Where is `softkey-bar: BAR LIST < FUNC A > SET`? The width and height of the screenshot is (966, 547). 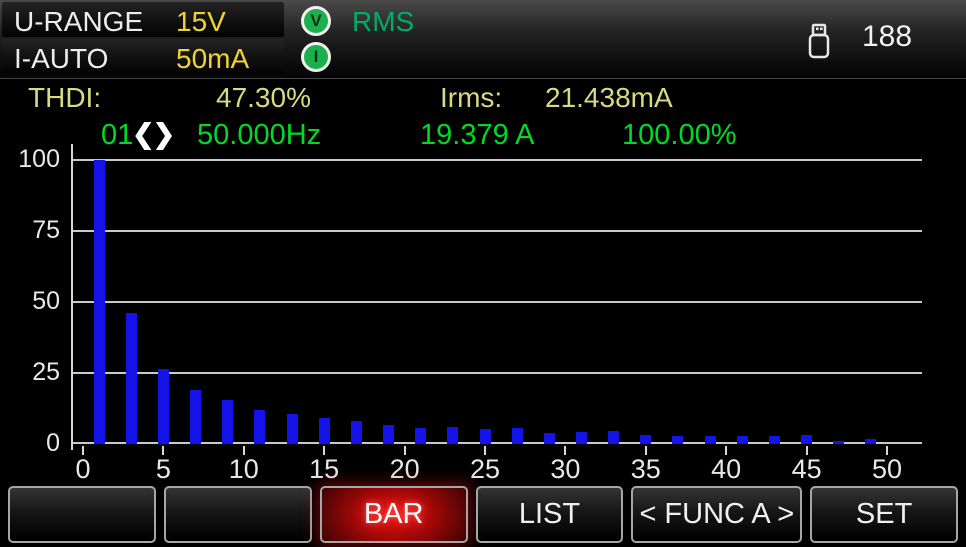
softkey-bar: BAR LIST < FUNC A > SET is located at coordinates (483, 514).